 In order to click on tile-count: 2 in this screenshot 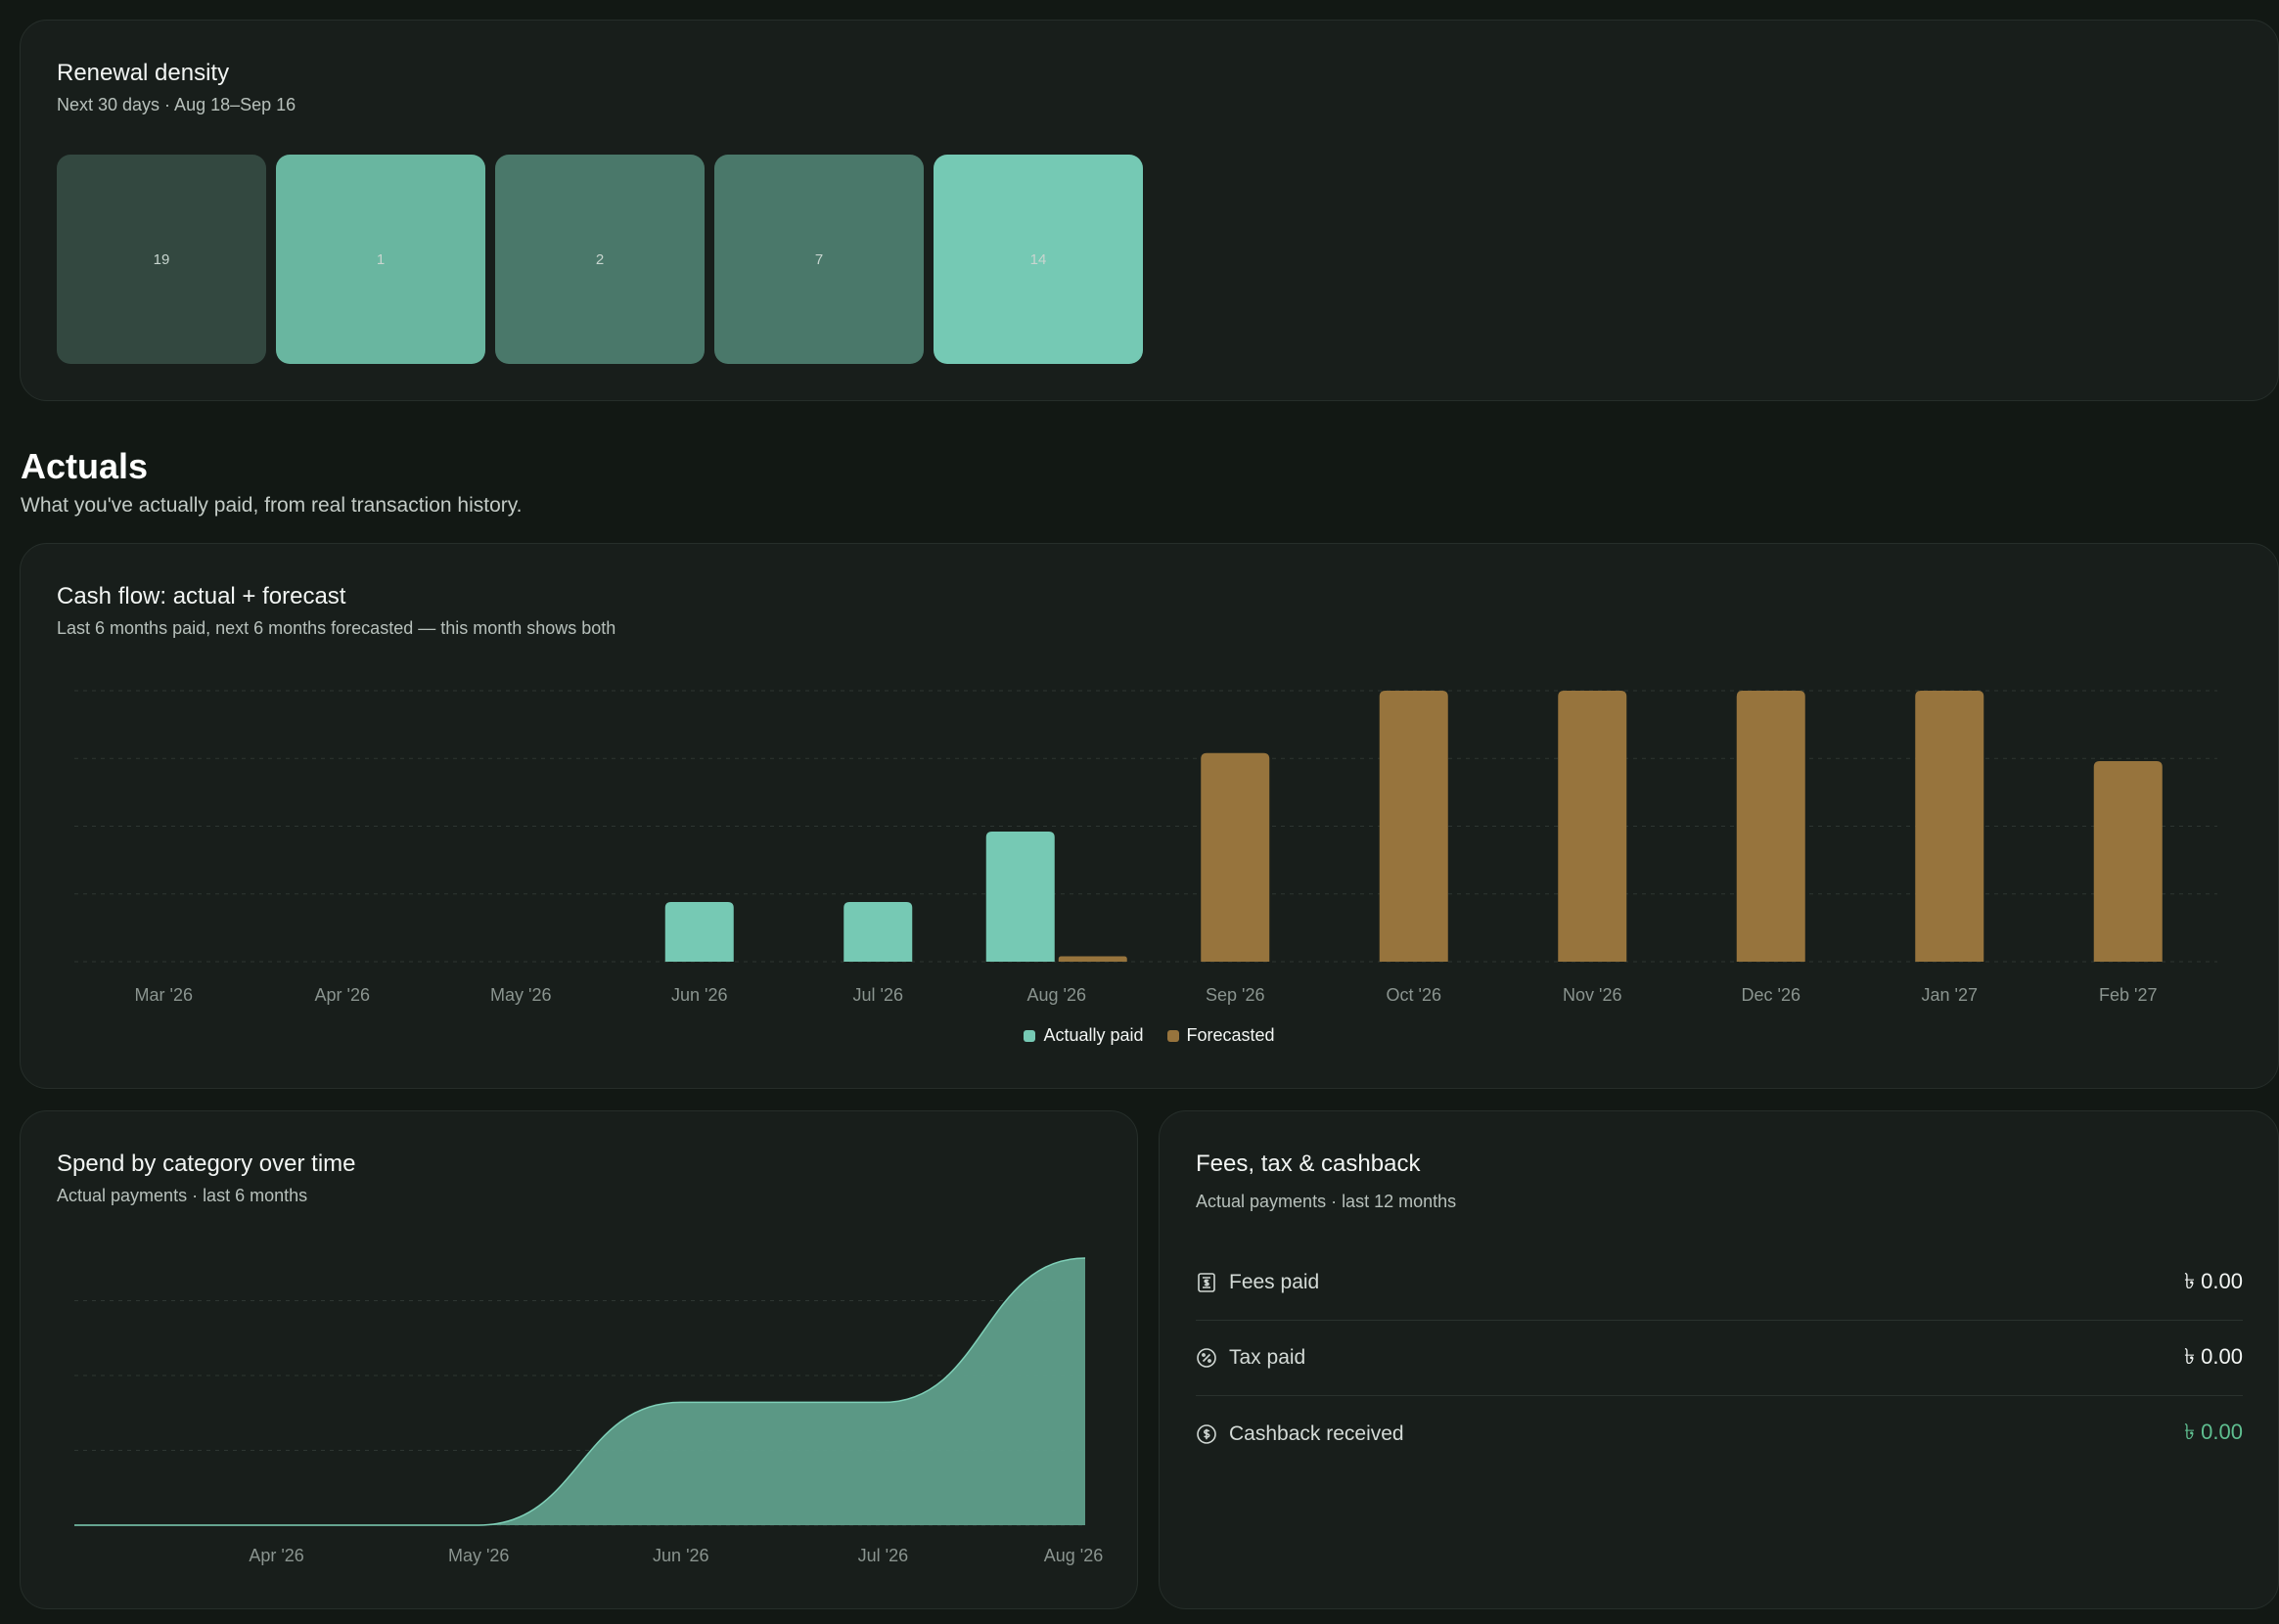, I will do `click(600, 259)`.